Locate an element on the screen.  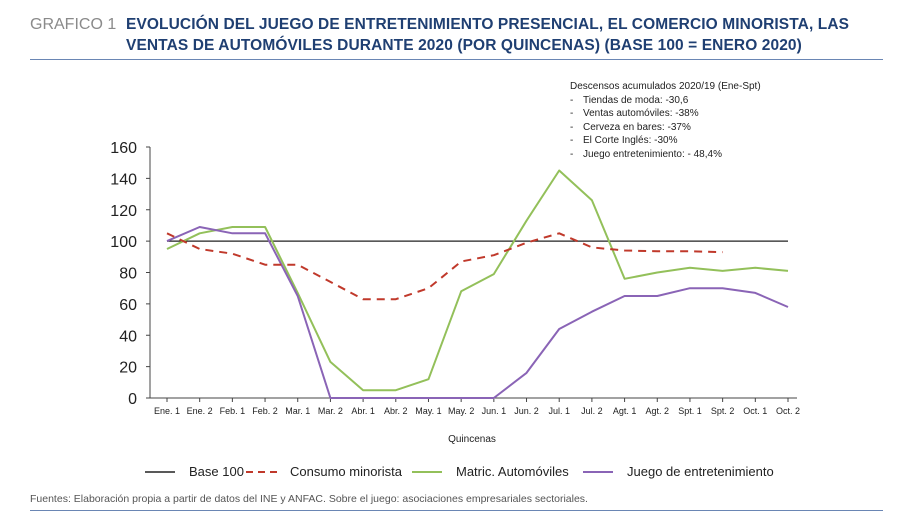
annotation-item: - Ventas automóviles: -38% is located at coordinates (634, 114).